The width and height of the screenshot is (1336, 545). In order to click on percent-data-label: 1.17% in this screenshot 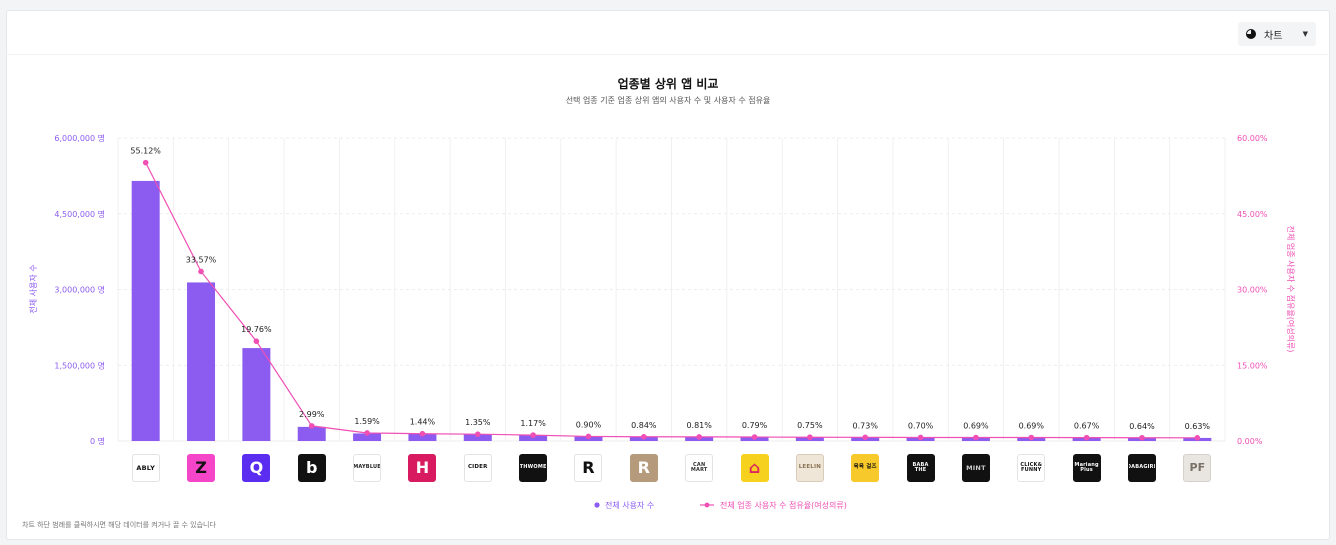, I will do `click(533, 423)`.